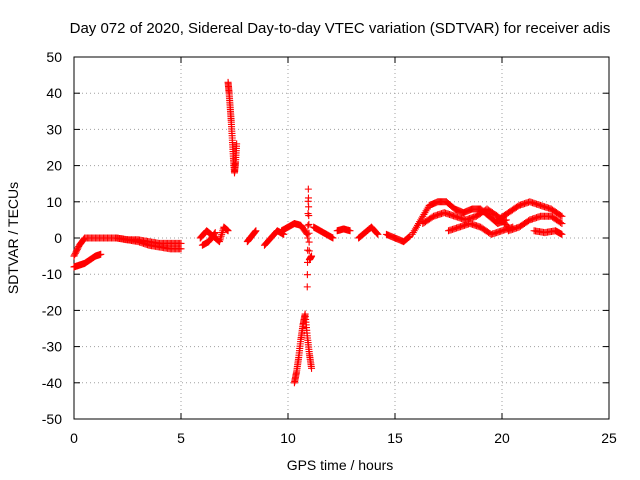  Describe the element at coordinates (274, 238) in the screenshot. I see `series-mid-arc-d` at that location.